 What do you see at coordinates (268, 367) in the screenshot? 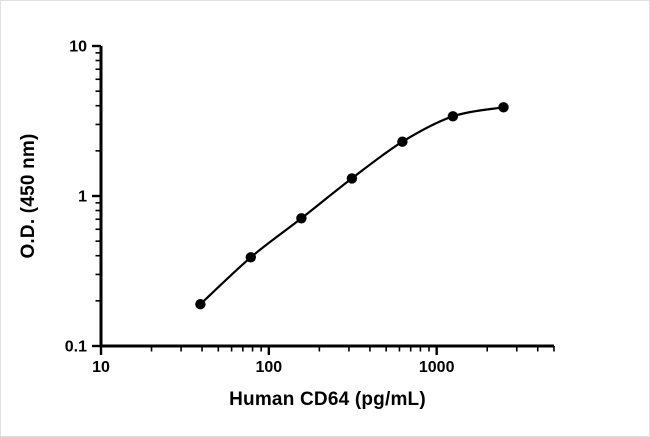
I see `x-tick-label: 100` at bounding box center [268, 367].